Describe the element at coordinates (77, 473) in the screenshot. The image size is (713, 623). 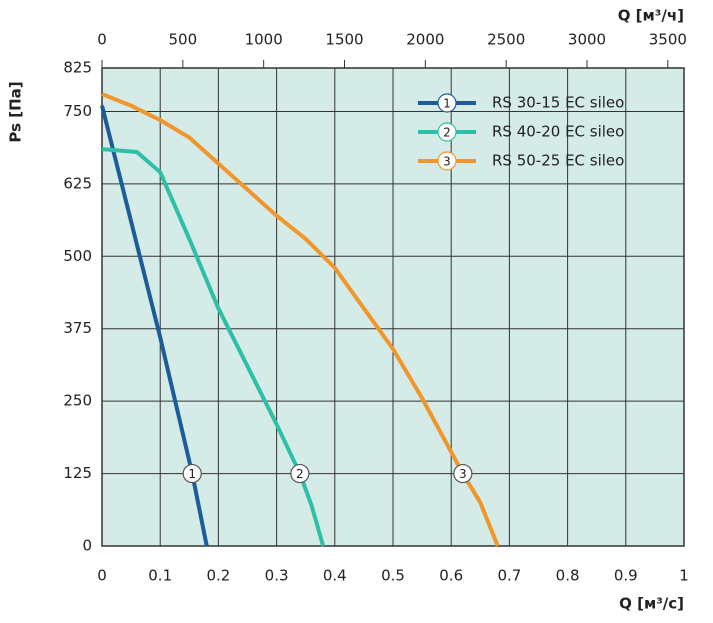
I see `y-tick-label: 125` at that location.